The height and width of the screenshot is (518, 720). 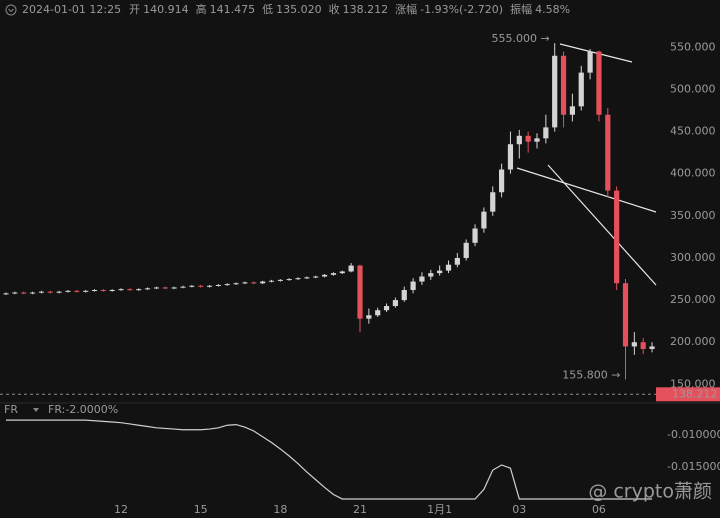 I want to click on y-tick-label: 150.000, so click(x=693, y=383).